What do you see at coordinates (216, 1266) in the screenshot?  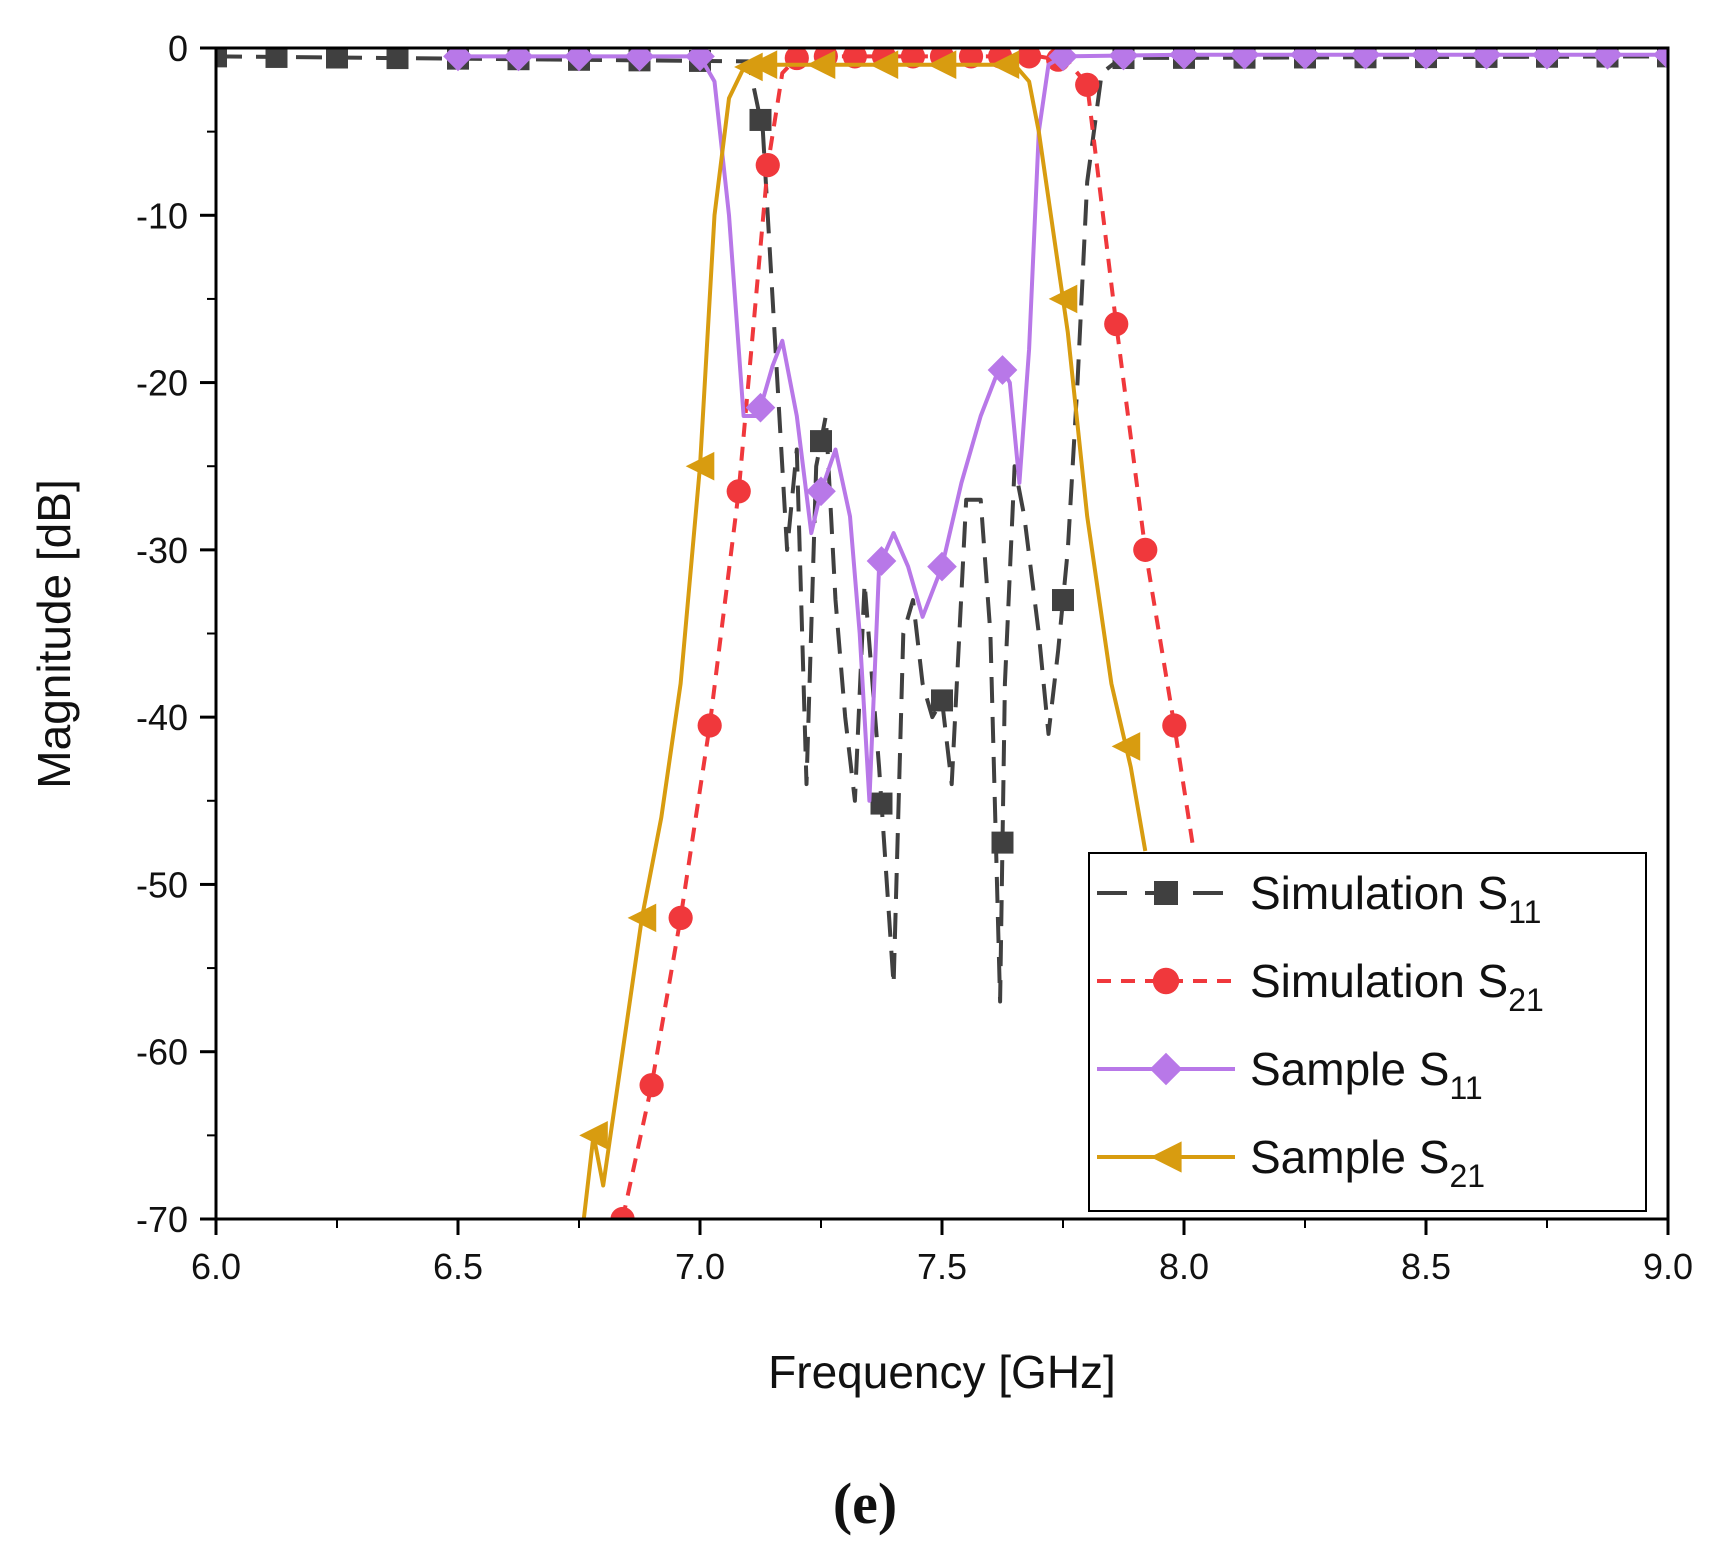 I see `x-tick-label: 6.0` at bounding box center [216, 1266].